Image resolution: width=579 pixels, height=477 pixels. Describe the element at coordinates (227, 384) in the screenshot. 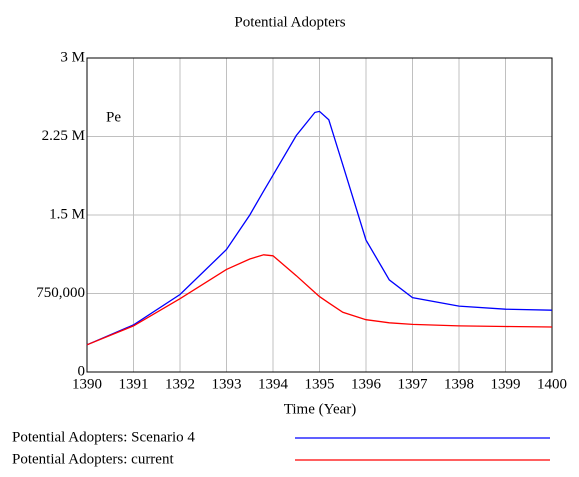

I see `x-tick-label: 1393` at that location.